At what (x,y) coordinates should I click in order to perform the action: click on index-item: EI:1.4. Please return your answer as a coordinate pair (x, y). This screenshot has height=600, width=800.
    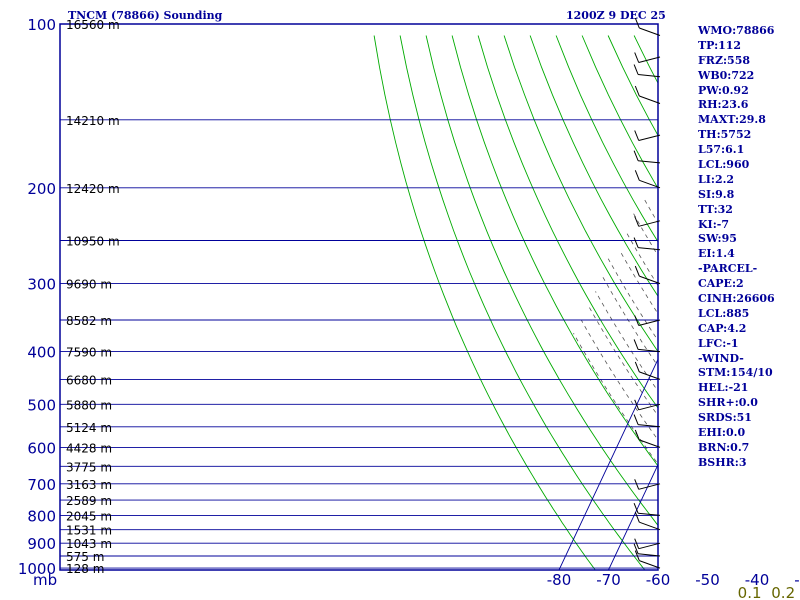
    Looking at the image, I should click on (716, 254).